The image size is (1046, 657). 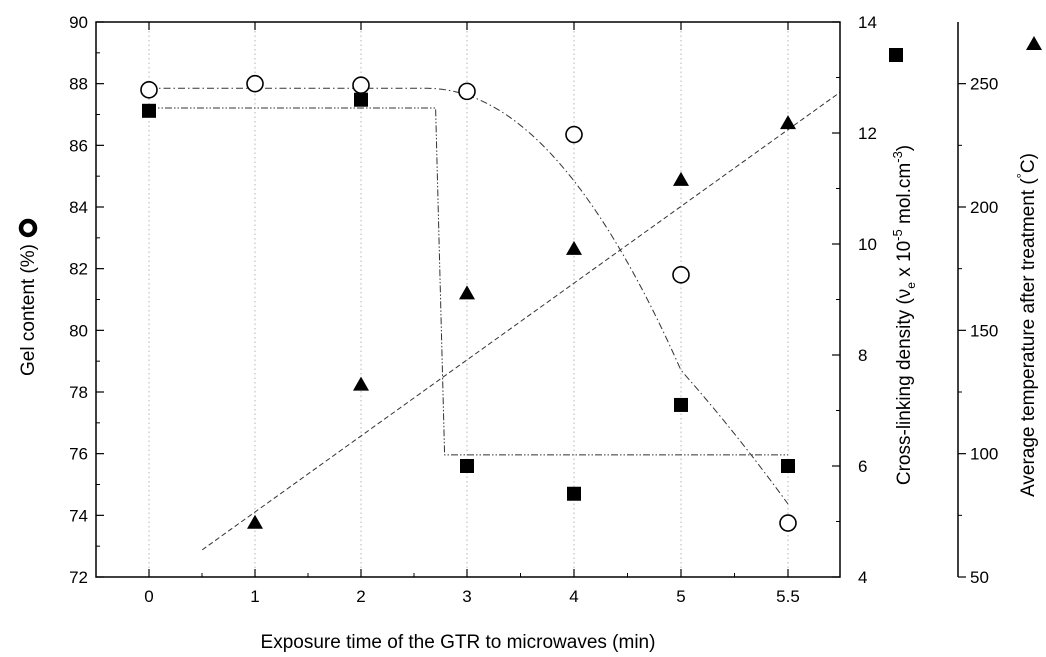 What do you see at coordinates (360, 596) in the screenshot?
I see `x-tick-label: 2` at bounding box center [360, 596].